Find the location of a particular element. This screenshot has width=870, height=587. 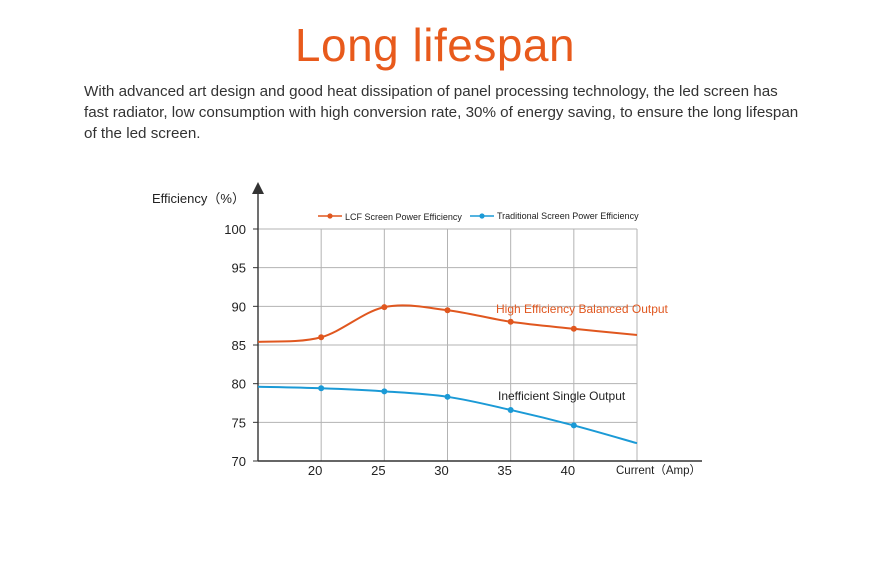

x-tick-label: 35 is located at coordinates (504, 470).